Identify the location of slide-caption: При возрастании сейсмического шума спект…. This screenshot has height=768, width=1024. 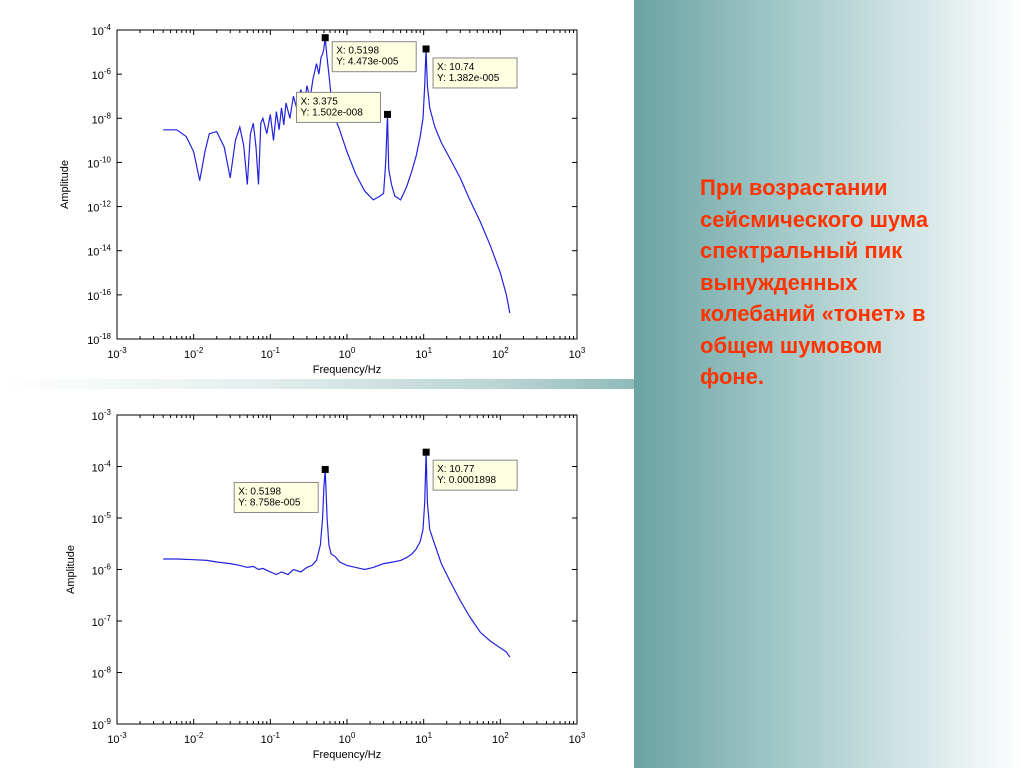
(850, 282).